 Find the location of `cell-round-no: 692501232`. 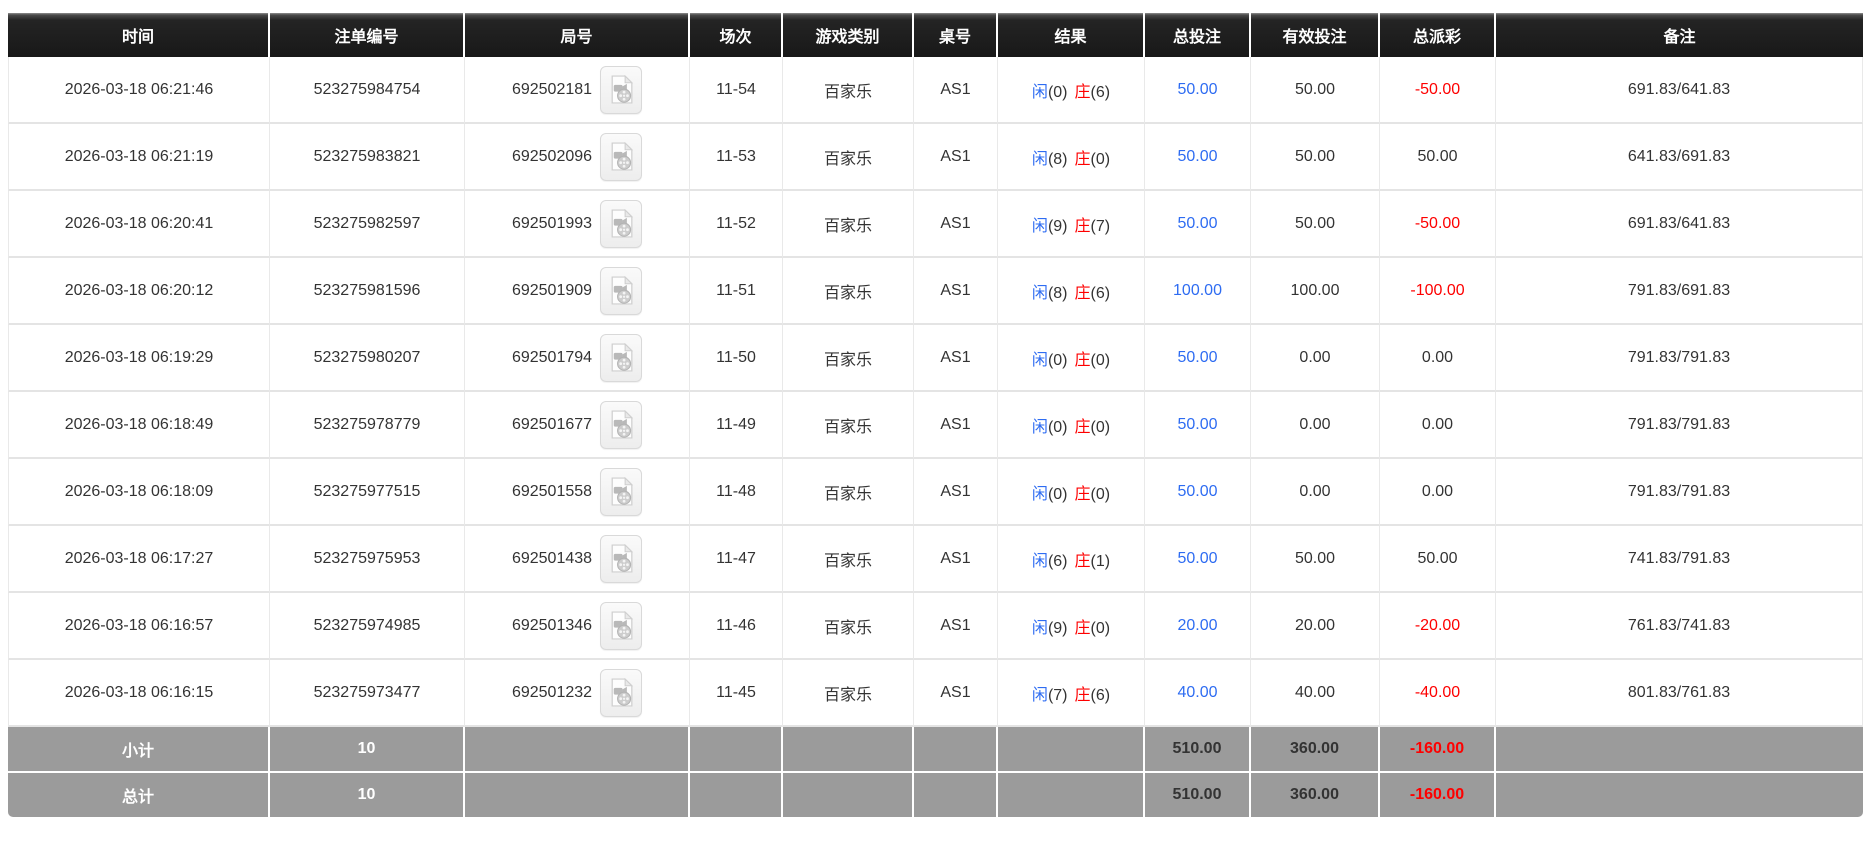

cell-round-no: 692501232 is located at coordinates (577, 693).